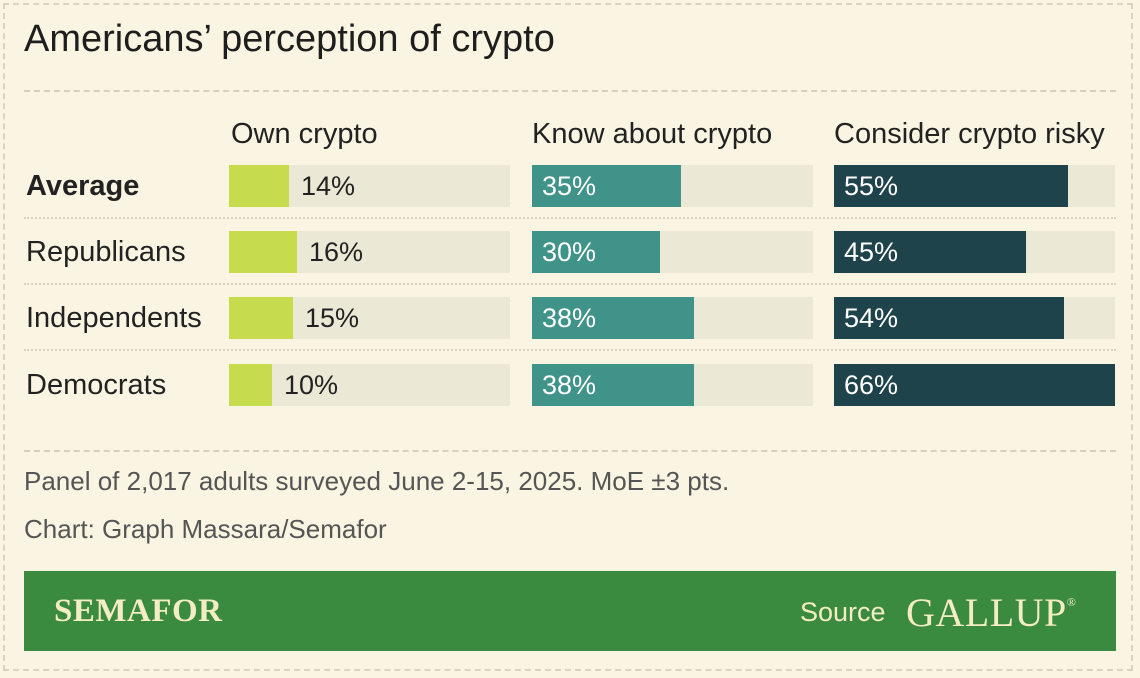  What do you see at coordinates (843, 612) in the screenshot?
I see `source-label: Source` at bounding box center [843, 612].